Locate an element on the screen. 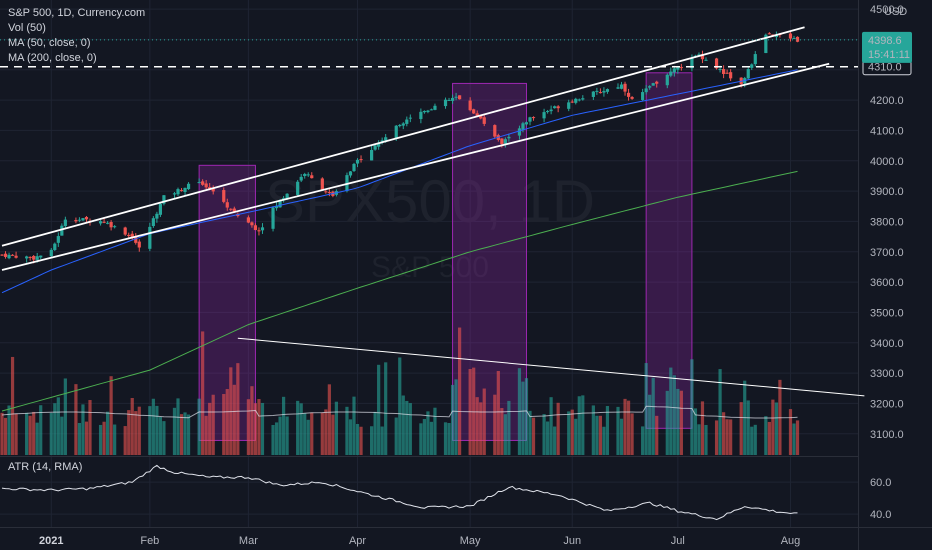 This screenshot has height=550, width=932. ma50-legend: MA (50, close, 0) is located at coordinates (49, 43).